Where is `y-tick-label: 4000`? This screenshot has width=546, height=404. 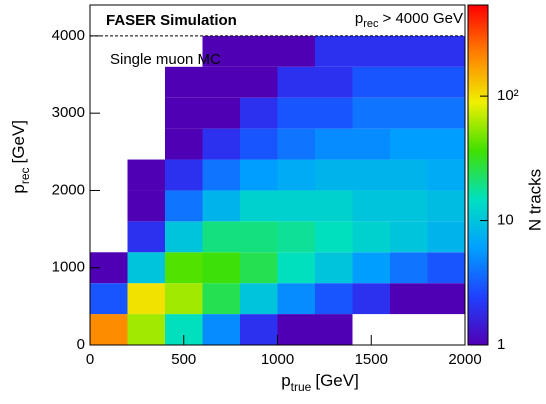
y-tick-label: 4000 is located at coordinates (68, 35).